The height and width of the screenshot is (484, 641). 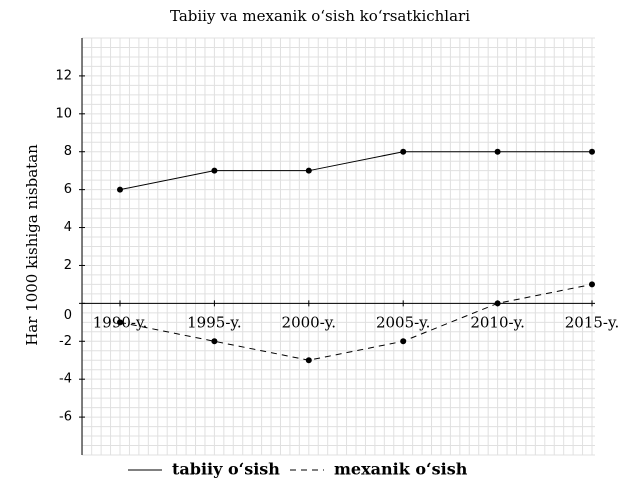 What do you see at coordinates (68, 227) in the screenshot?
I see `y-tick-label: 4` at bounding box center [68, 227].